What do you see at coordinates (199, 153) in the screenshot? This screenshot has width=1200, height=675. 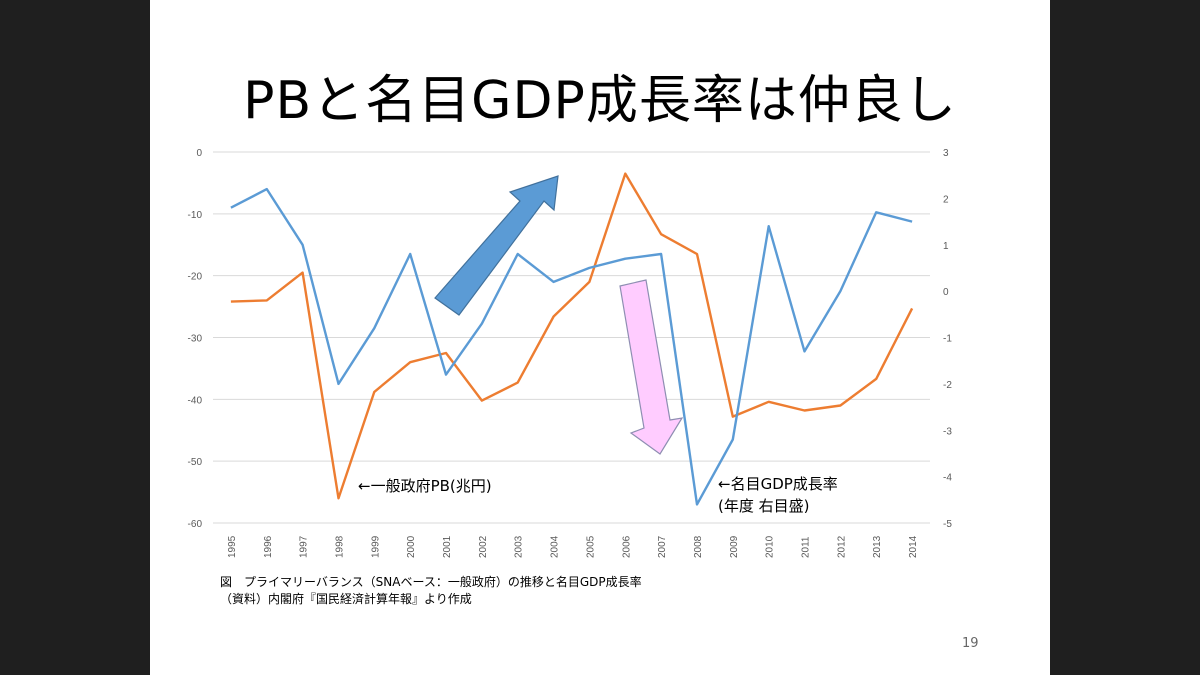 I see `left-tick-label: 0` at bounding box center [199, 153].